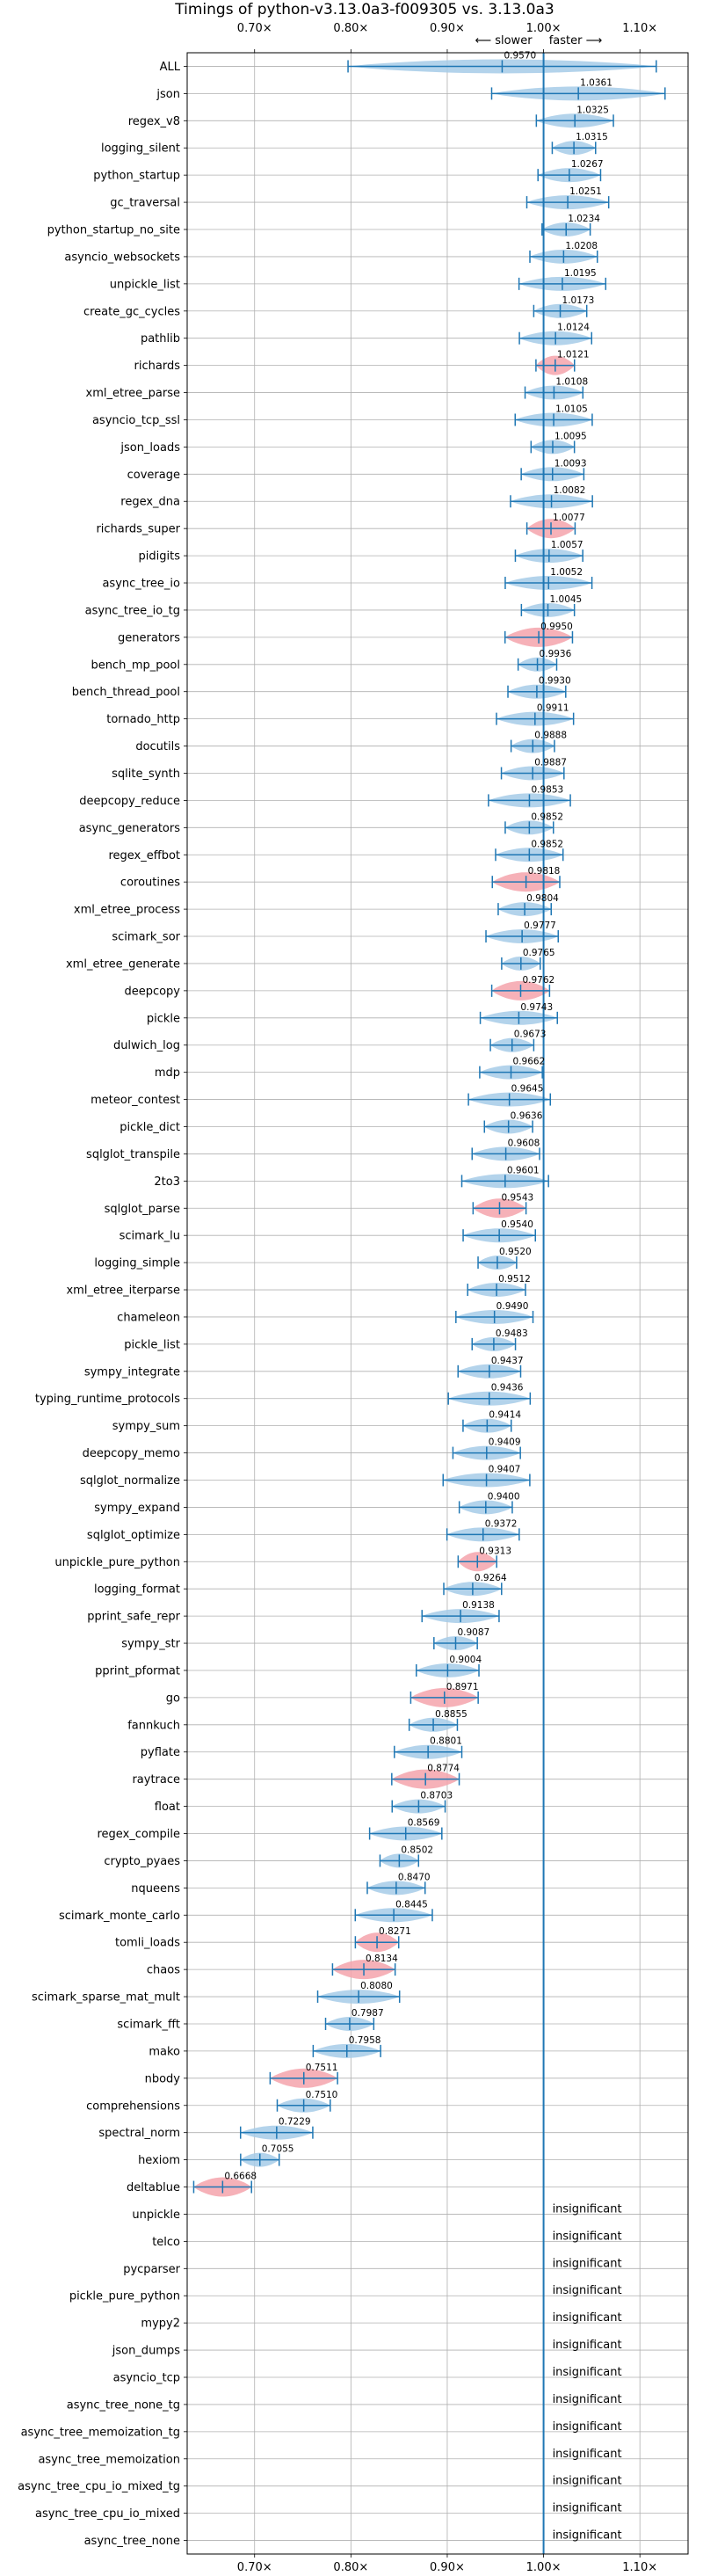  I want to click on benchmark-label: meteor_contest, so click(136, 1100).